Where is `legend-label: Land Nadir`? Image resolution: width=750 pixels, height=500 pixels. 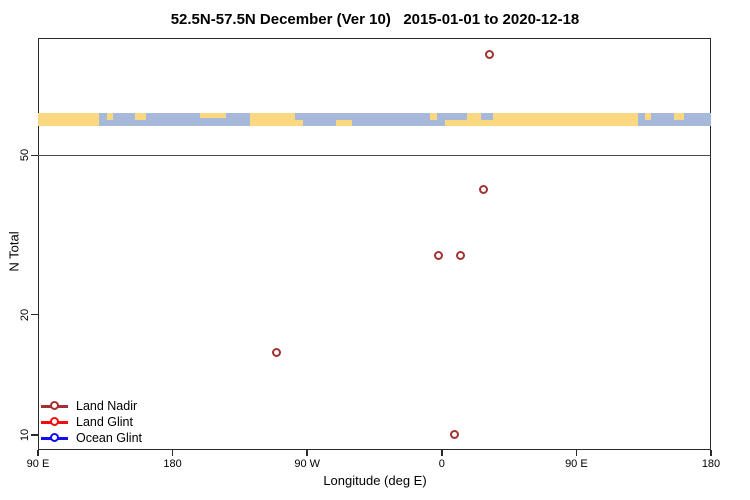
legend-label: Land Nadir is located at coordinates (107, 406).